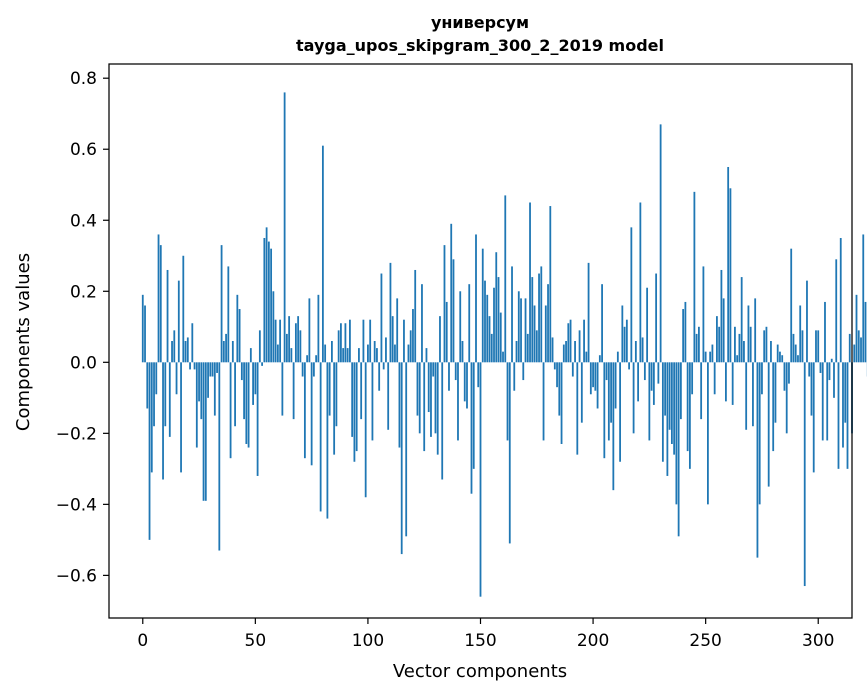 The image size is (867, 696). Describe the element at coordinates (480, 641) in the screenshot. I see `x-tick-label-150: 150` at that location.